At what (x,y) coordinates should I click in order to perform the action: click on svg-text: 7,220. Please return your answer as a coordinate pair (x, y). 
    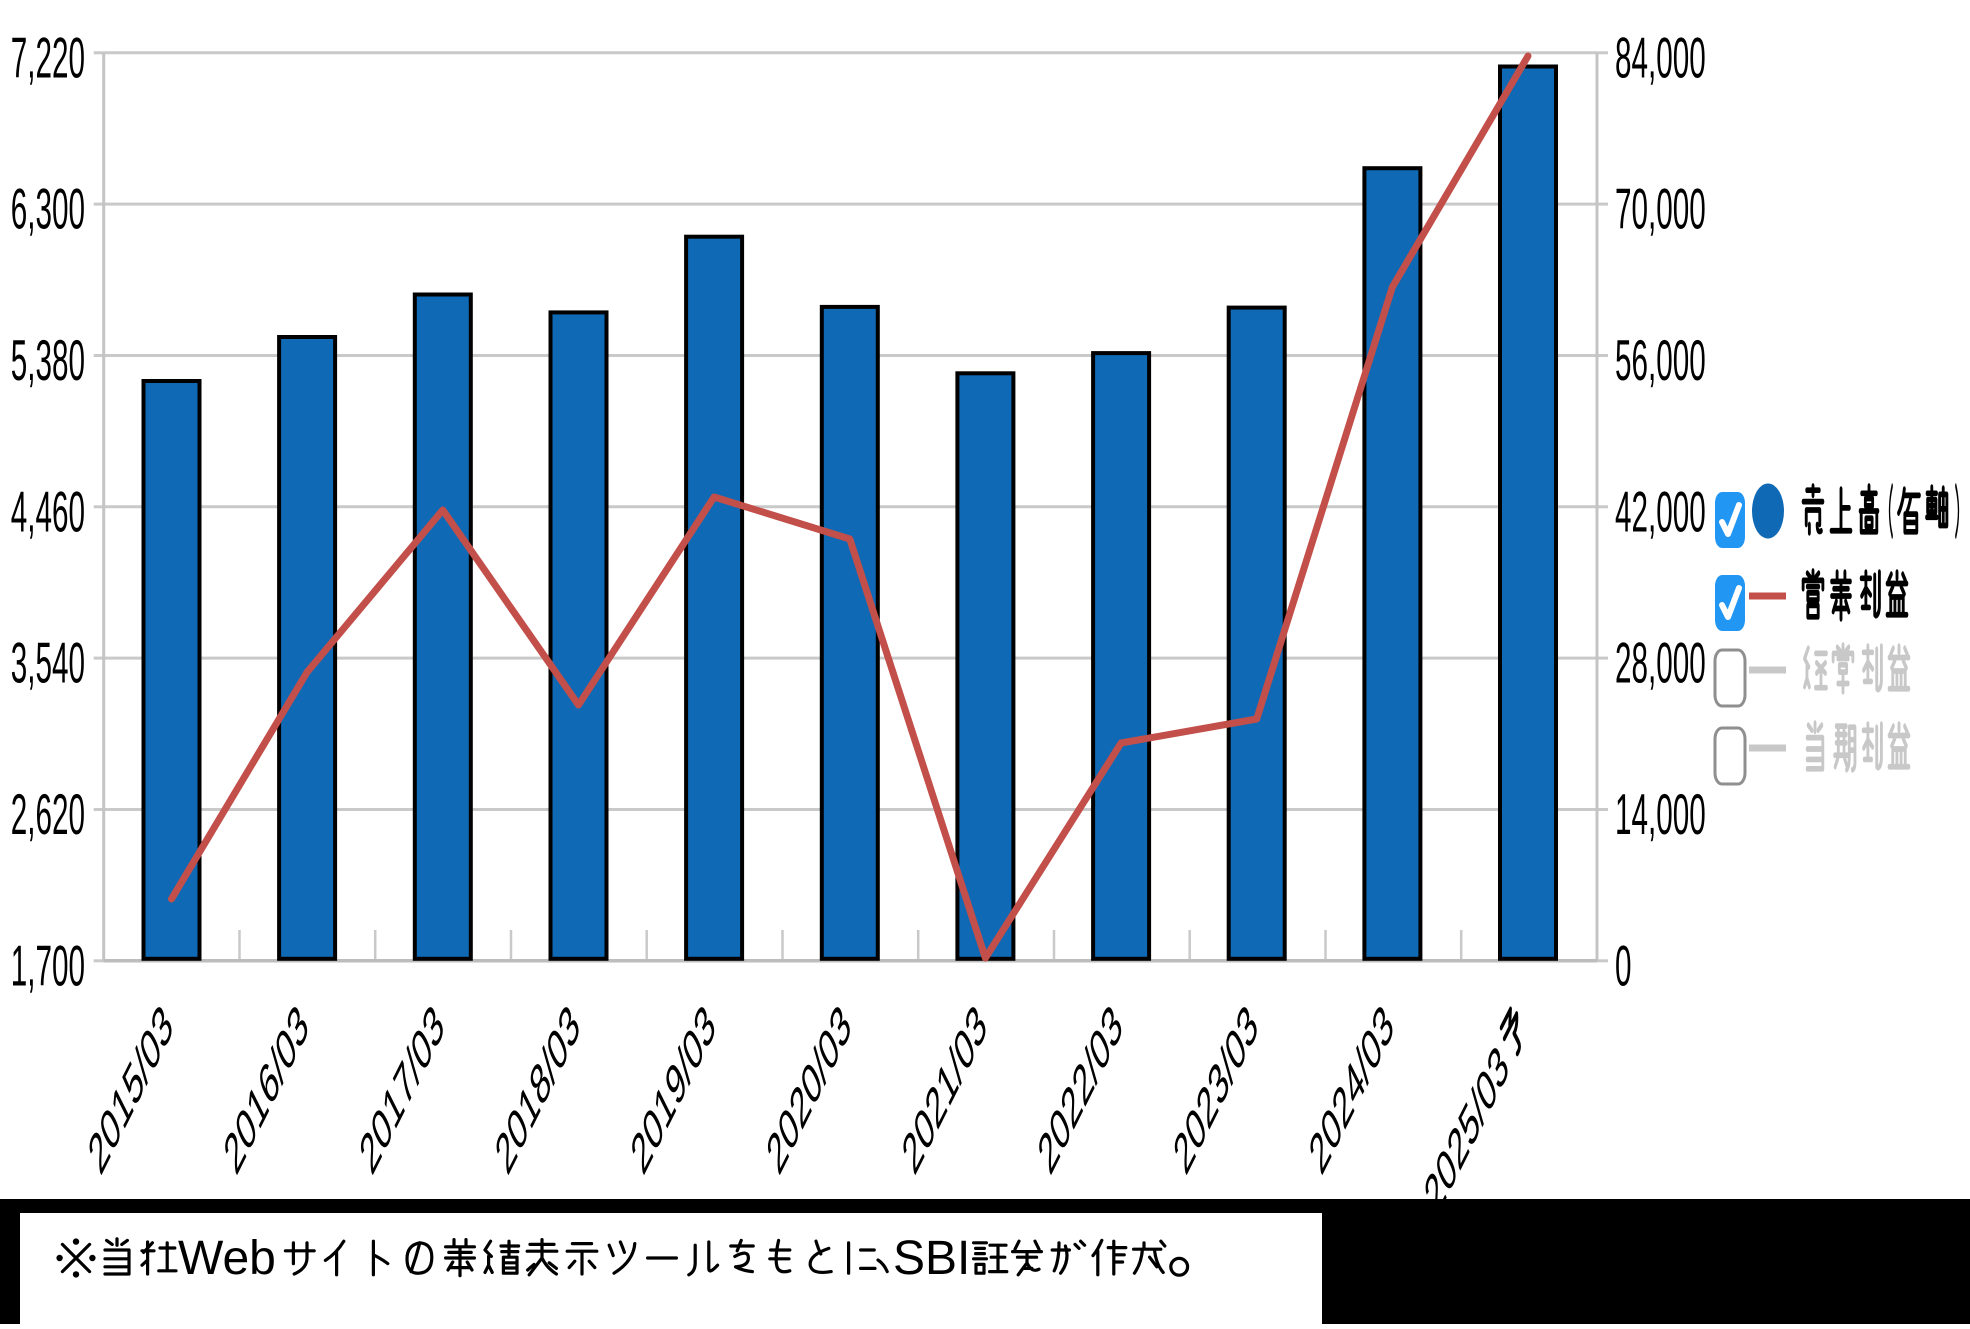
    Looking at the image, I should click on (48, 58).